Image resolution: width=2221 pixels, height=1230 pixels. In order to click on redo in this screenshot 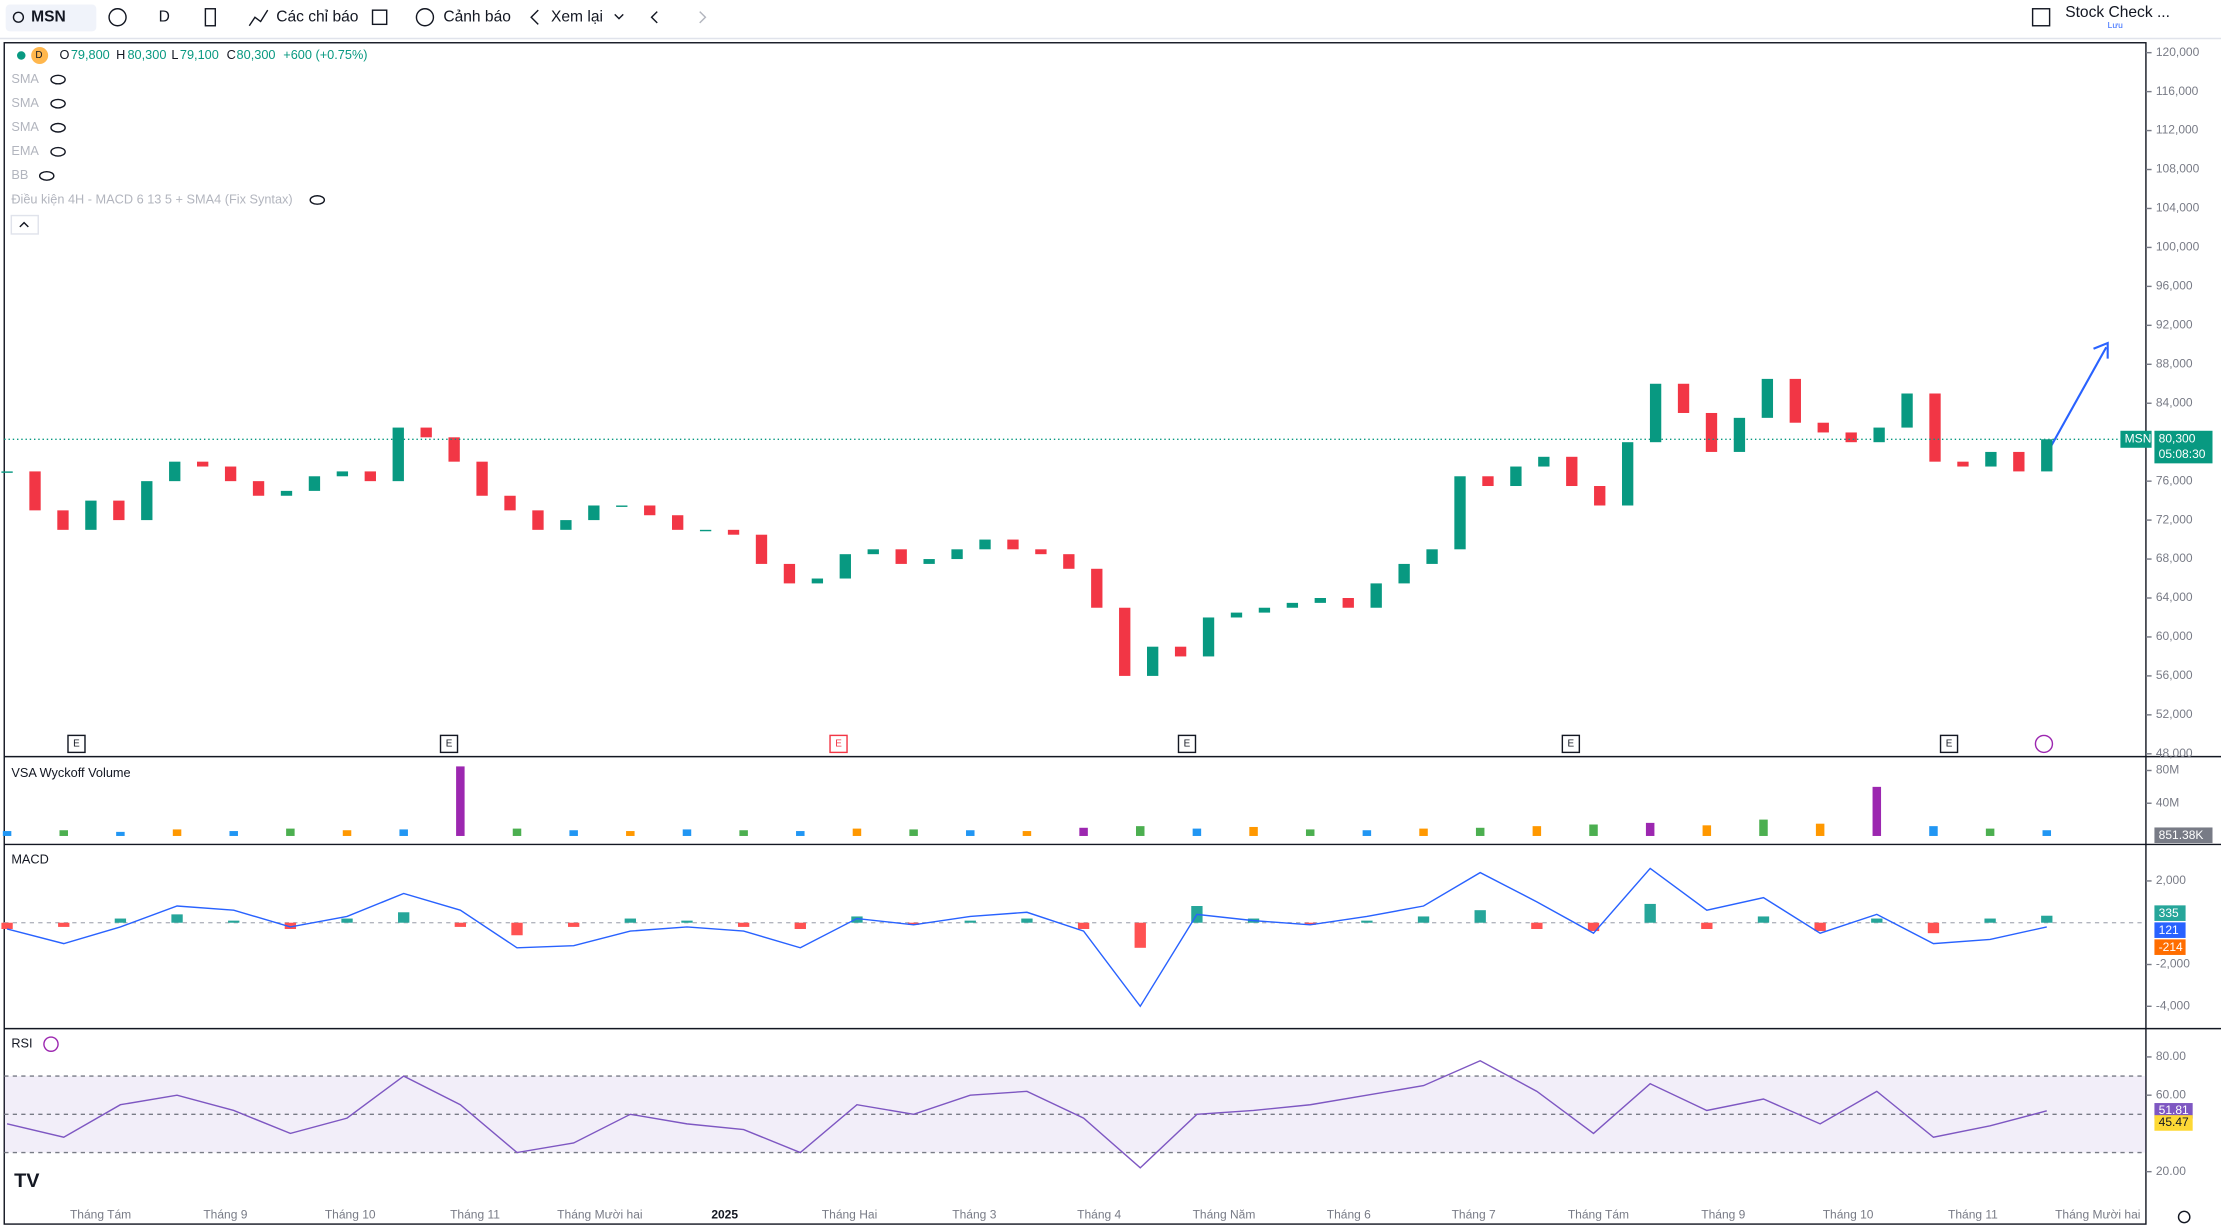, I will do `click(703, 17)`.